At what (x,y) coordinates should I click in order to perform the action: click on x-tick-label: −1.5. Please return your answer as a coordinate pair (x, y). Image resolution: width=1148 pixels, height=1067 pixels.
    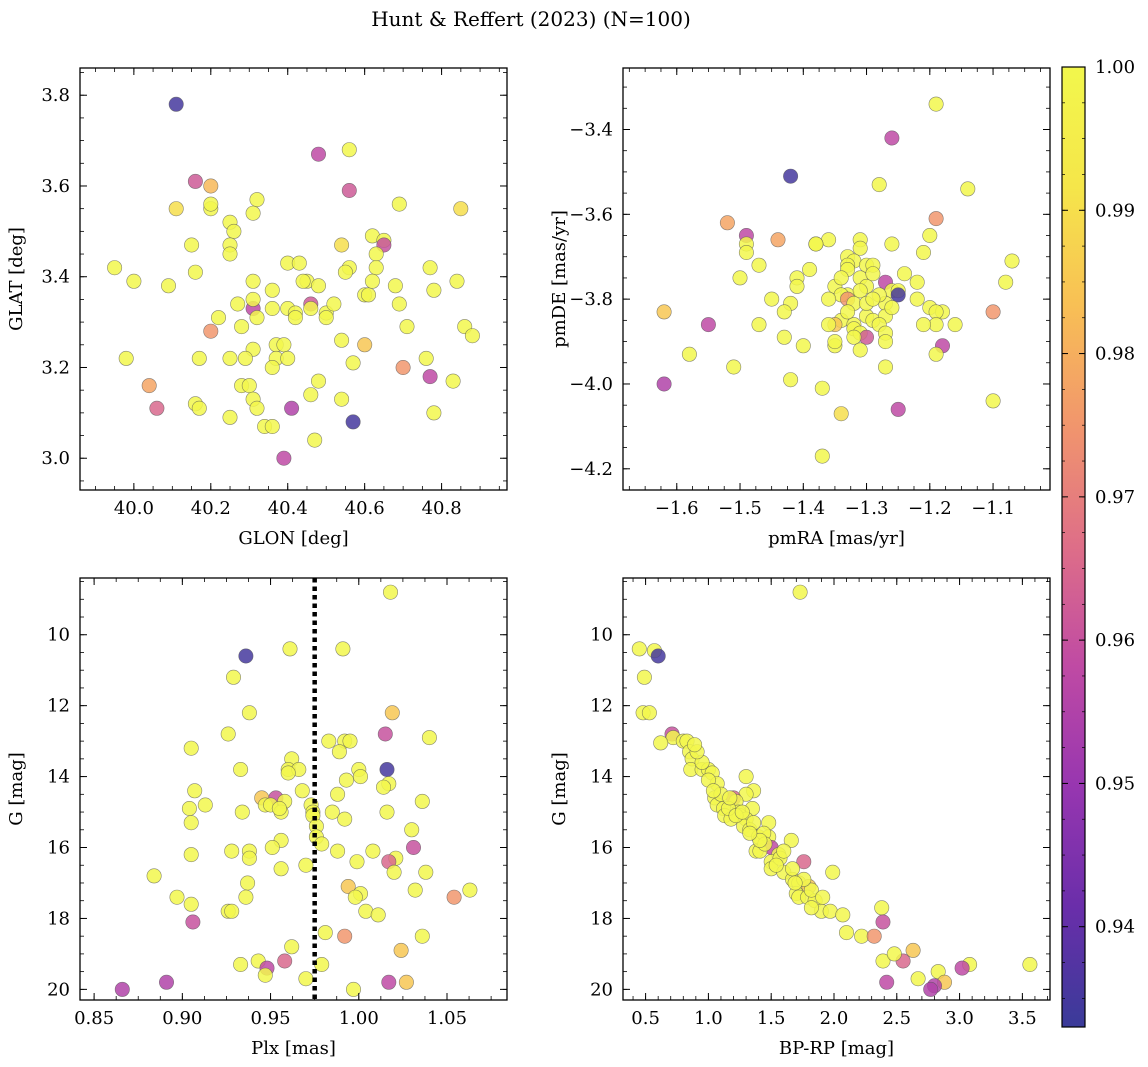
    Looking at the image, I should click on (740, 508).